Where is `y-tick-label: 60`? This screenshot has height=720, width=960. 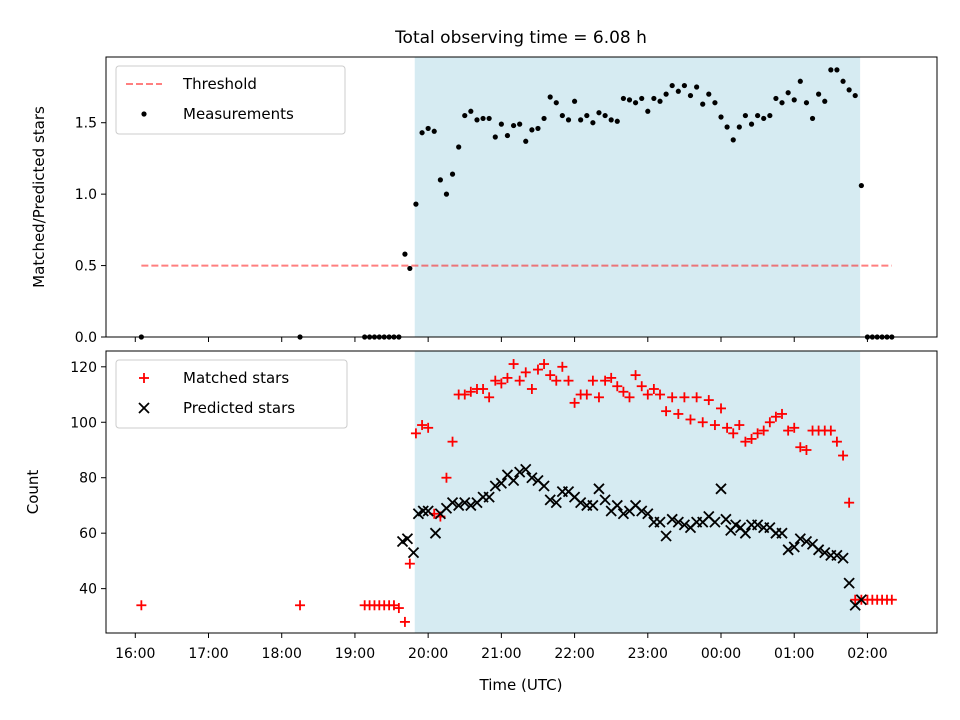 y-tick-label: 60 is located at coordinates (88, 534).